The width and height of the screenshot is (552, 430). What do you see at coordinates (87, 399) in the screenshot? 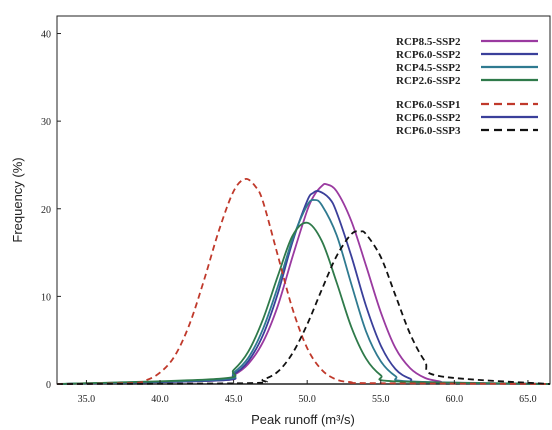
I see `x-tick-label: 35.0` at bounding box center [87, 399].